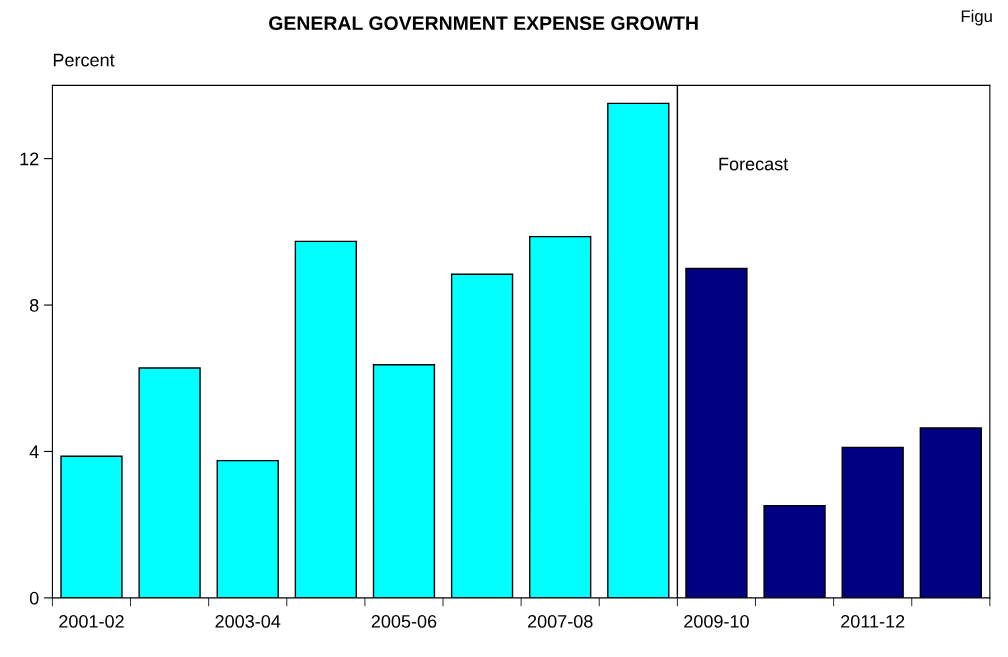  Describe the element at coordinates (29, 159) in the screenshot. I see `y-tick-label: 12` at that location.